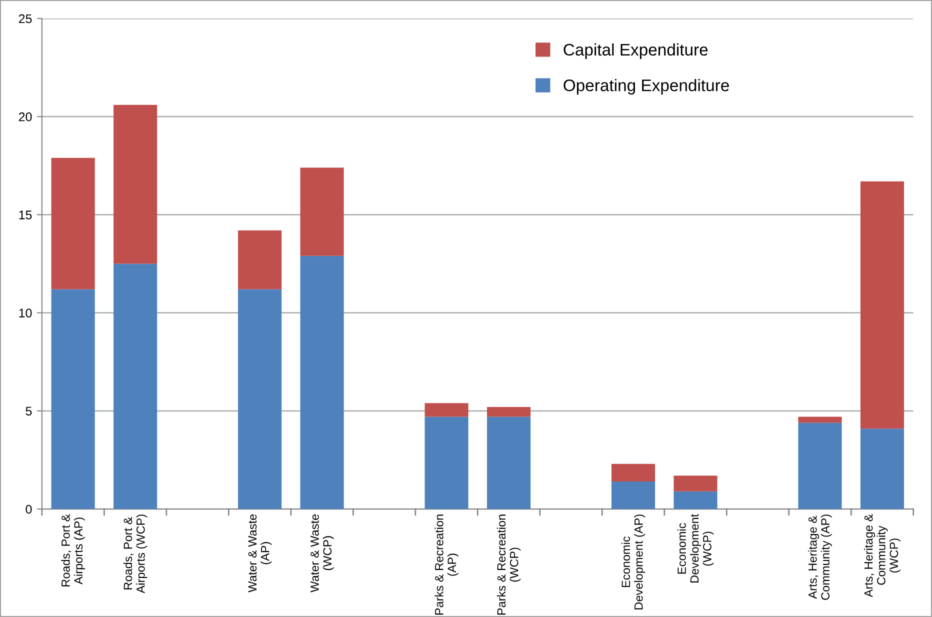 The width and height of the screenshot is (932, 617). Describe the element at coordinates (29, 411) in the screenshot. I see `y-tick-label: 5` at that location.